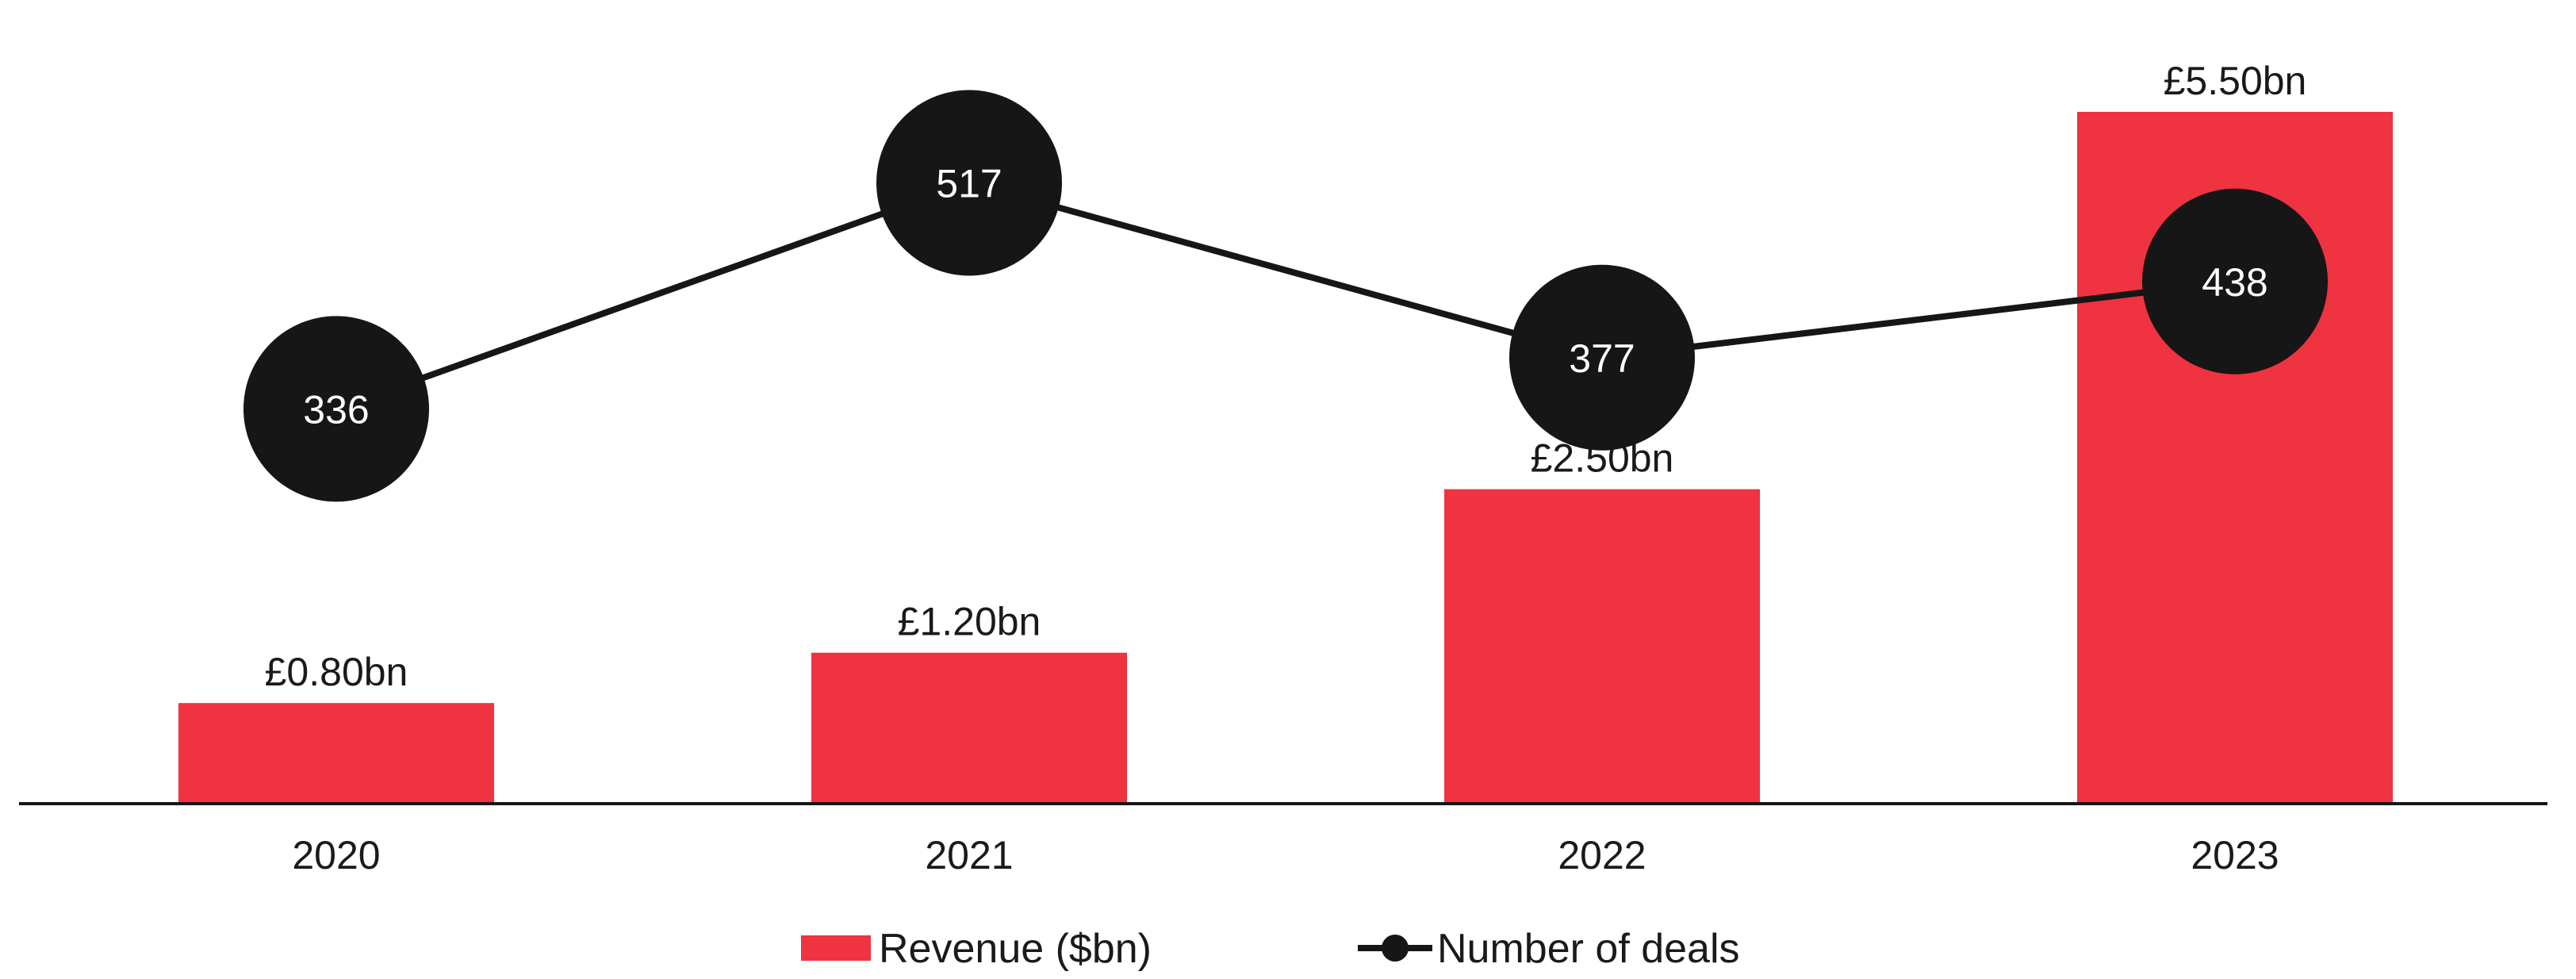 The image size is (2576, 979). I want to click on revenue-bar-2021, so click(969, 728).